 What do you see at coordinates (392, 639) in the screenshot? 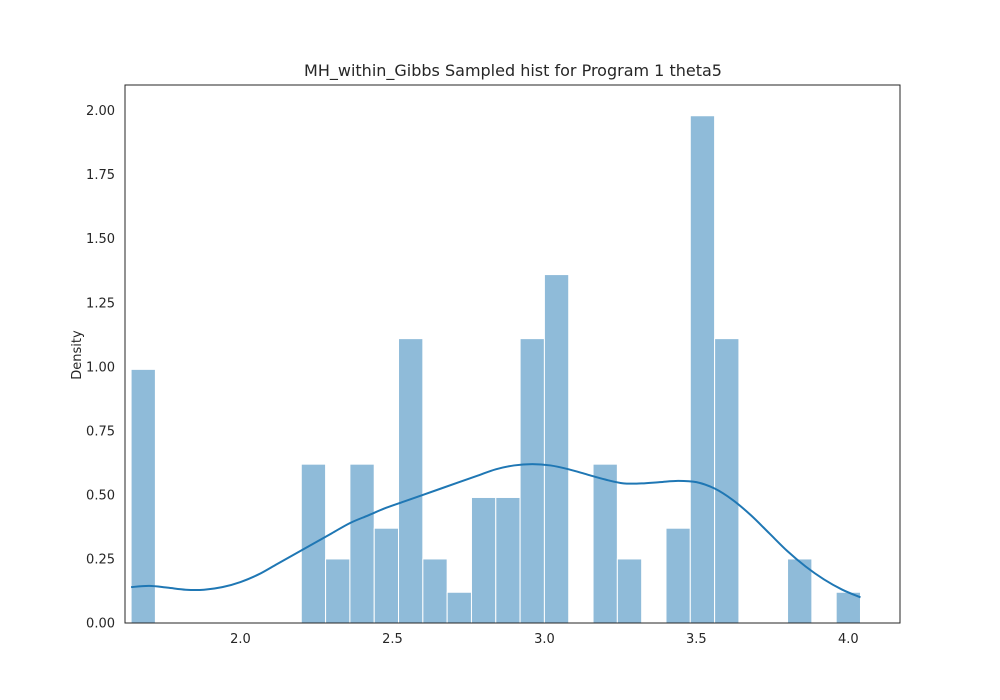
I see `x-tick-label: 2.5` at bounding box center [392, 639].